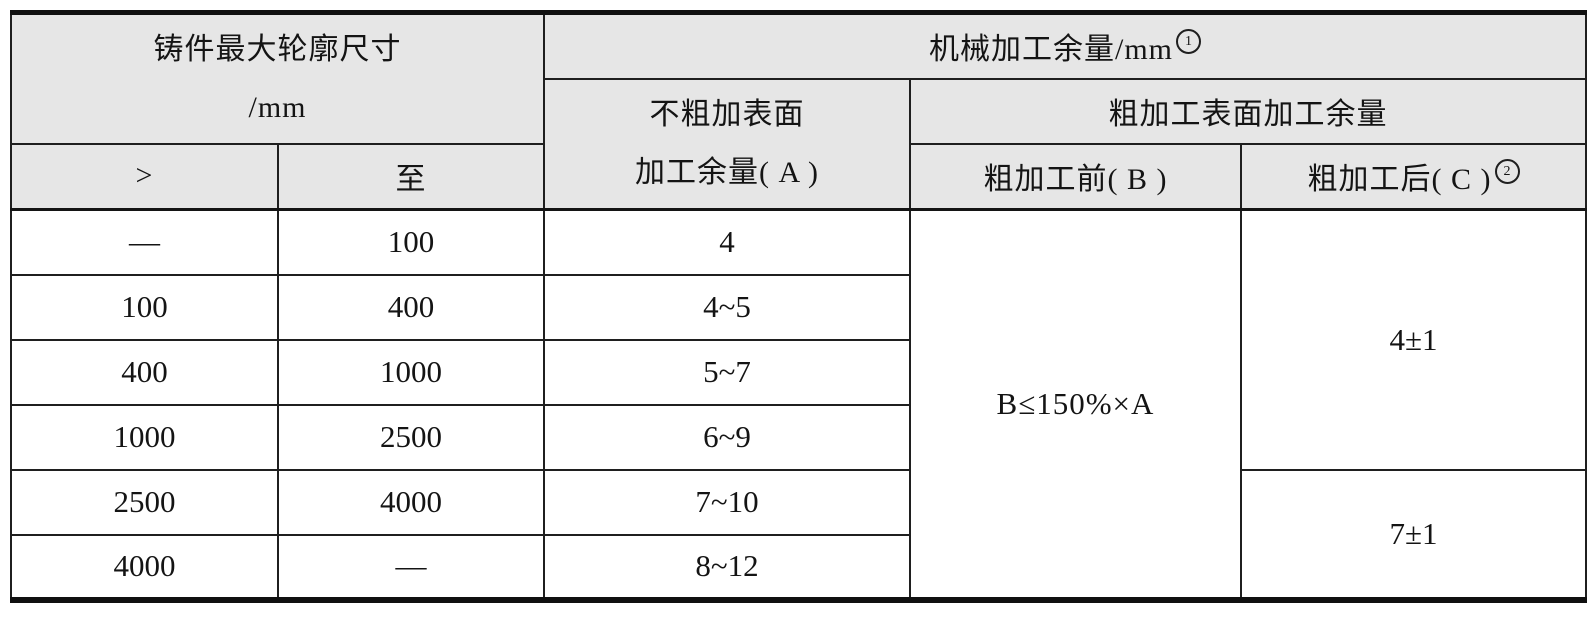 This screenshot has height=617, width=1593. I want to click on cell-to: —, so click(411, 567).